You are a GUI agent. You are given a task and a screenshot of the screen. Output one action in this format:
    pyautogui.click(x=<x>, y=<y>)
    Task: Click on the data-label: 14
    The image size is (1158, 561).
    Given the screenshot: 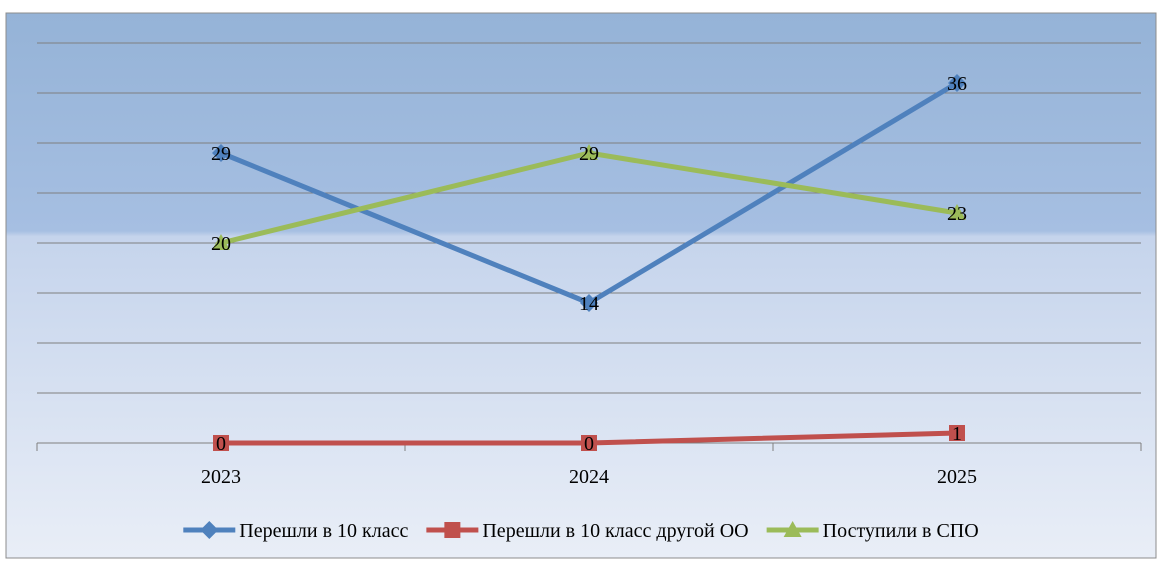 What is the action you would take?
    pyautogui.click(x=589, y=304)
    